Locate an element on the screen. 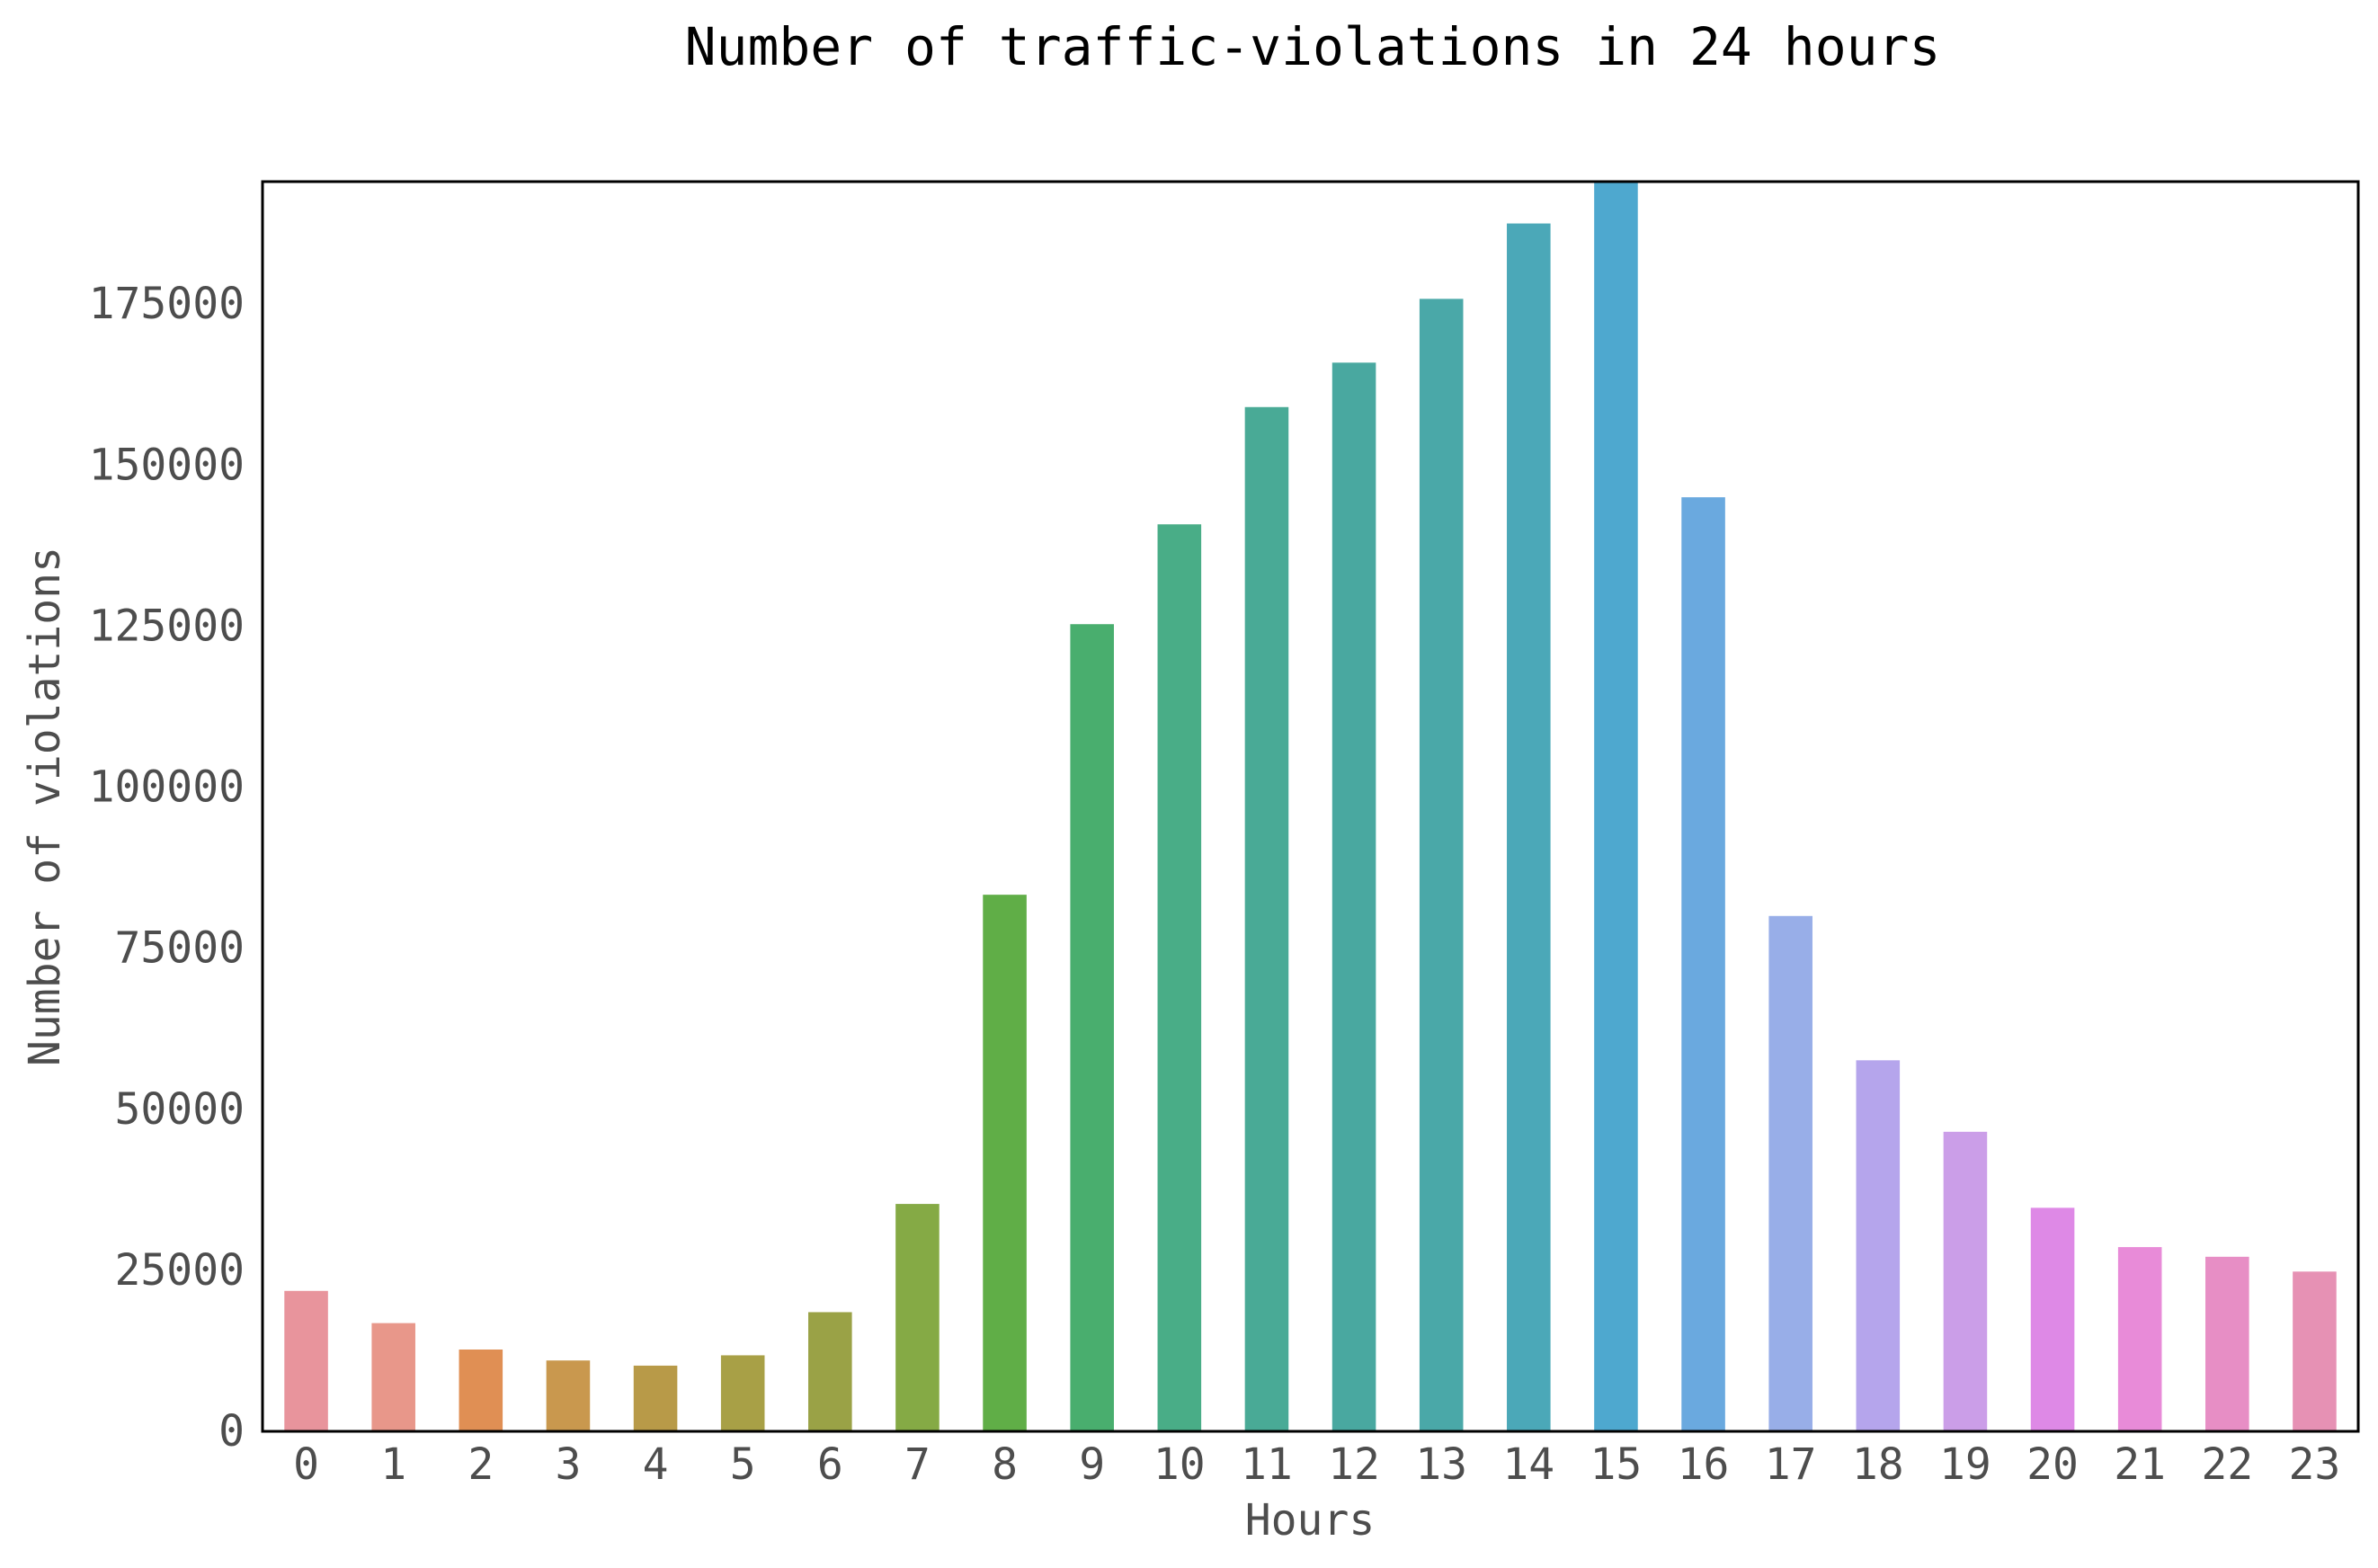 This screenshot has height=1568, width=2378. y-tick-label: 50000 is located at coordinates (180, 1109).